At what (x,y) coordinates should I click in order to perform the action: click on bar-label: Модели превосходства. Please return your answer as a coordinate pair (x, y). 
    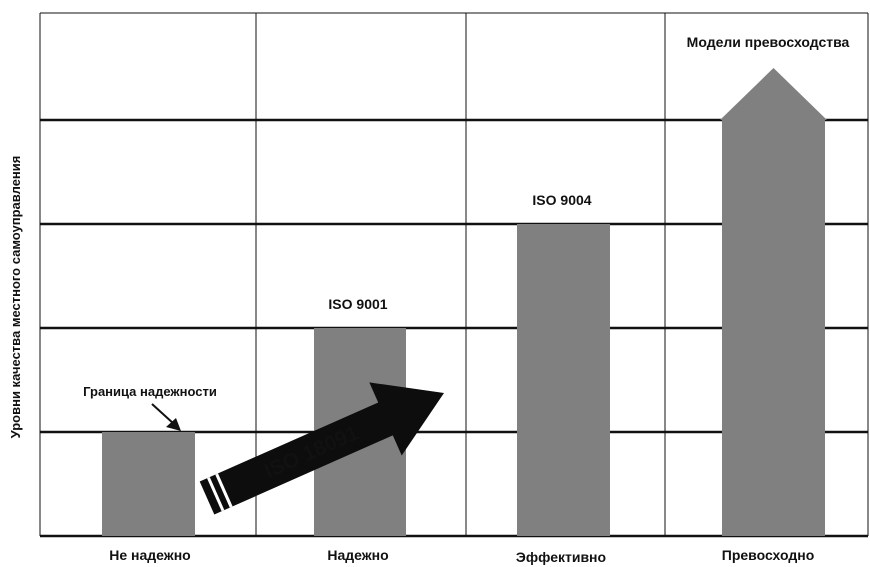
    Looking at the image, I should click on (768, 42).